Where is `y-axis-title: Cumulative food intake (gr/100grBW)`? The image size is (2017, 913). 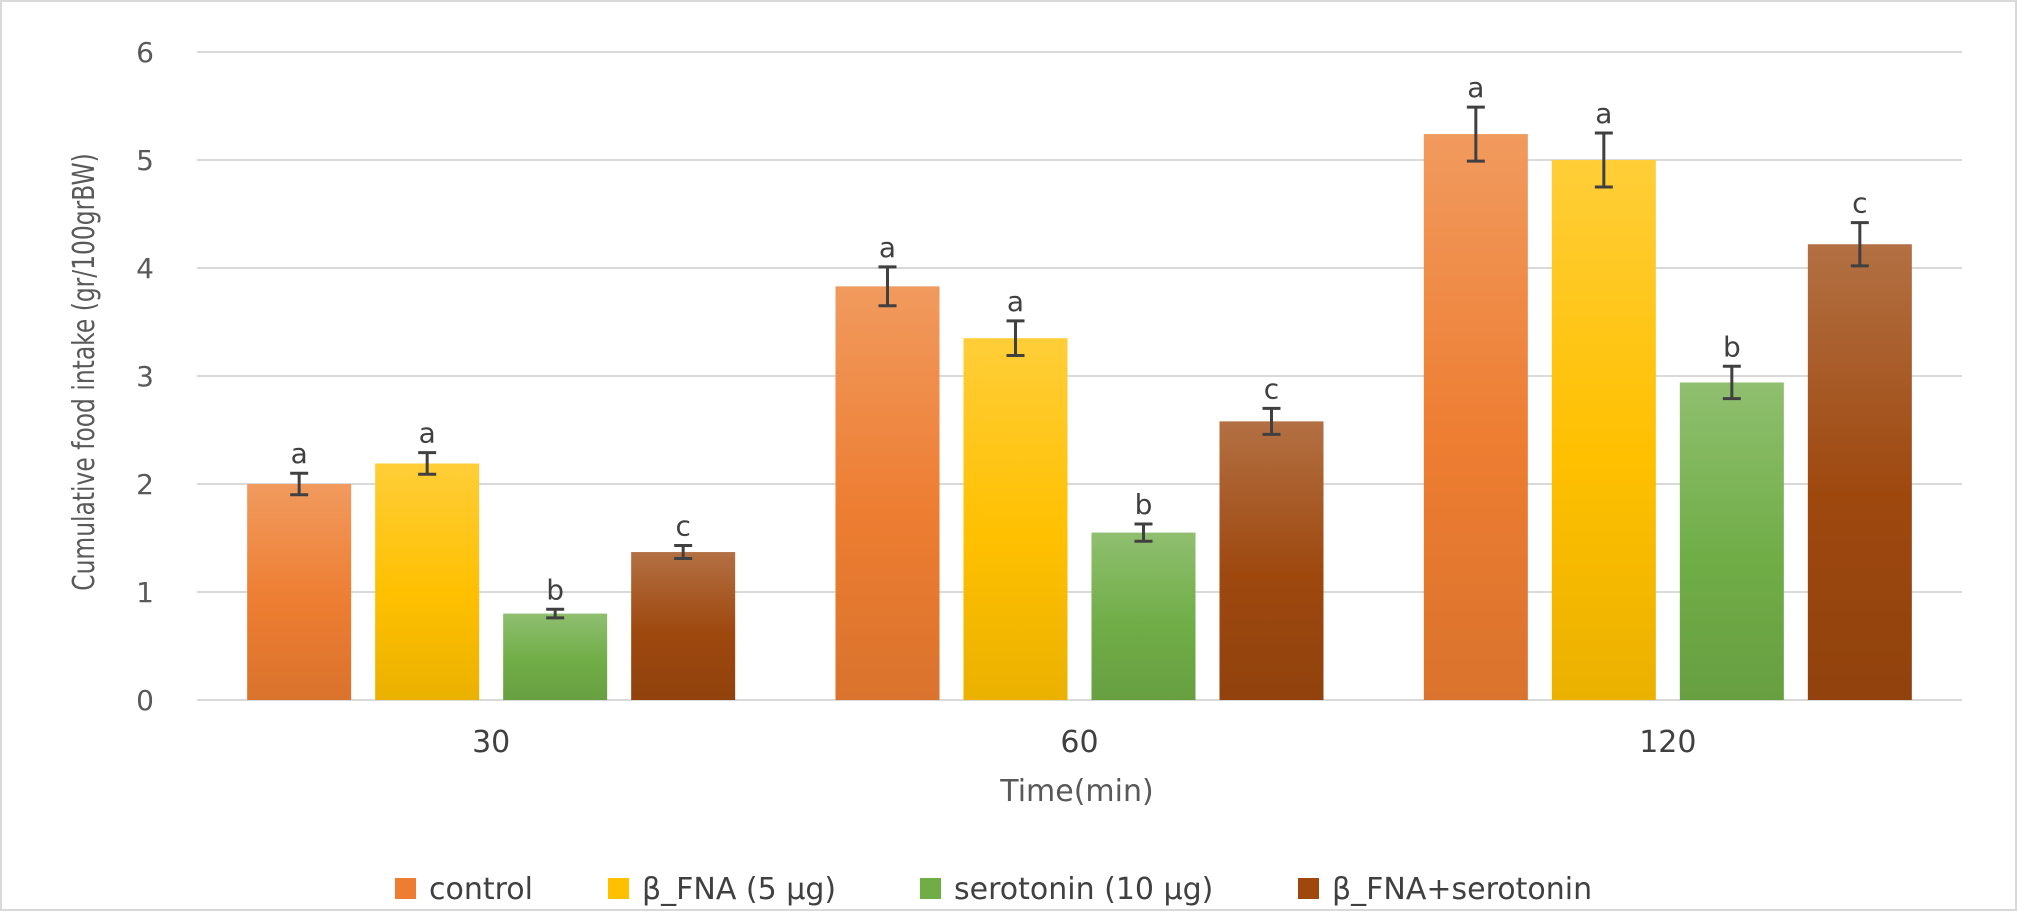
y-axis-title: Cumulative food intake (gr/100grBW) is located at coordinates (84, 371).